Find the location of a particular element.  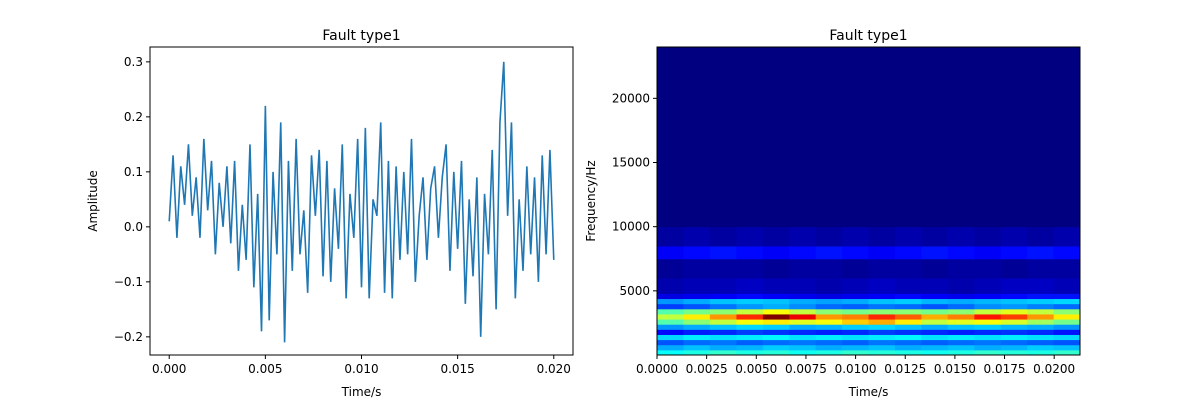

y-tick-label: 0.0 is located at coordinates (133, 227).